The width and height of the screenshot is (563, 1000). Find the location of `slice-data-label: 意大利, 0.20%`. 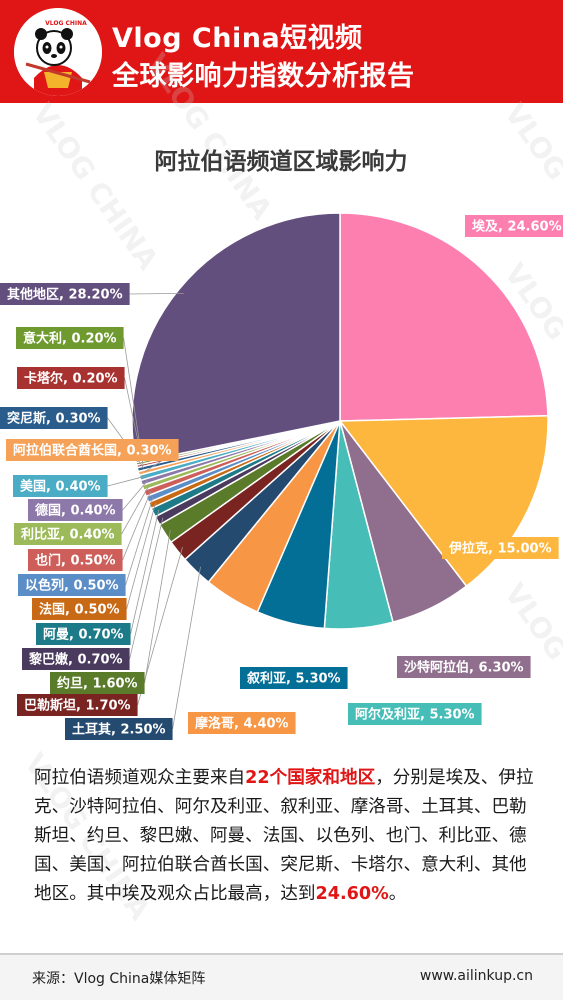

slice-data-label: 意大利, 0.20% is located at coordinates (70, 339).